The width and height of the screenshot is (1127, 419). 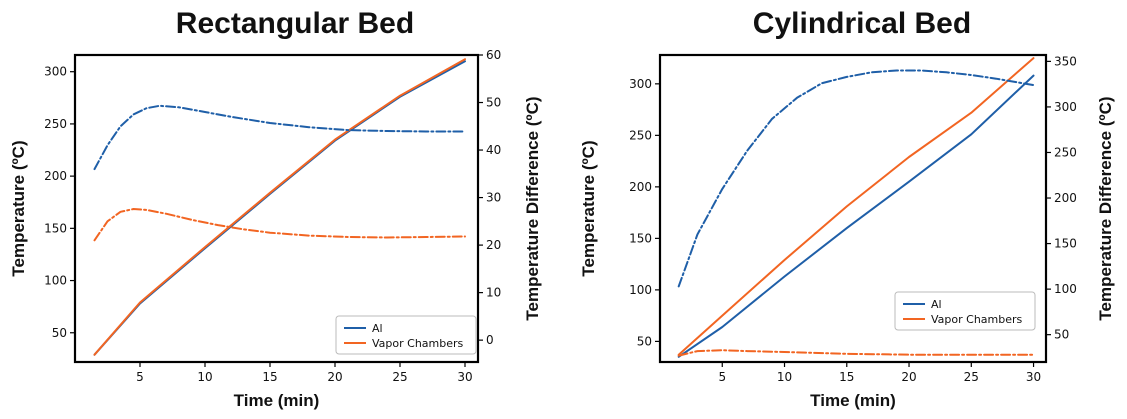 What do you see at coordinates (493, 55) in the screenshot?
I see `y2-tick-label: 60` at bounding box center [493, 55].